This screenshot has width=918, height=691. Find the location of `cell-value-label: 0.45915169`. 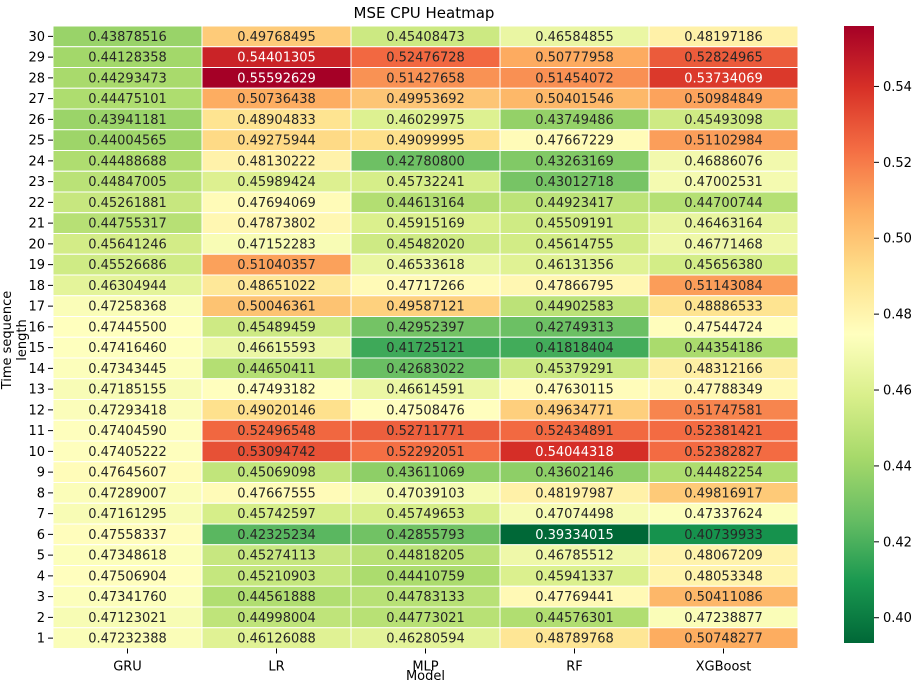

cell-value-label: 0.45915169 is located at coordinates (425, 224).